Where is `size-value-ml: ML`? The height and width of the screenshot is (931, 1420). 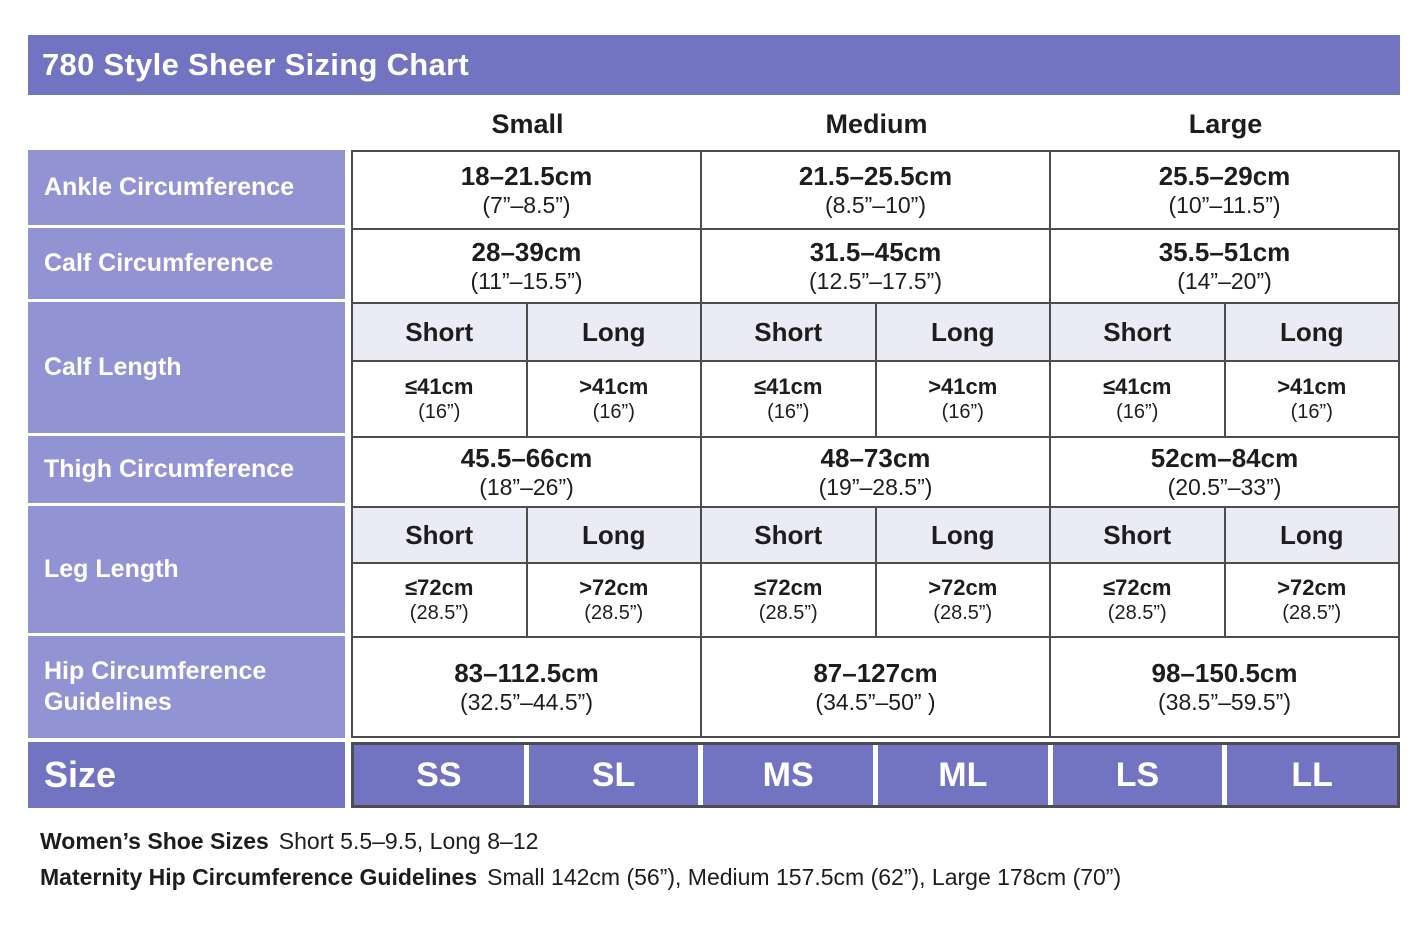
size-value-ml: ML is located at coordinates (963, 775).